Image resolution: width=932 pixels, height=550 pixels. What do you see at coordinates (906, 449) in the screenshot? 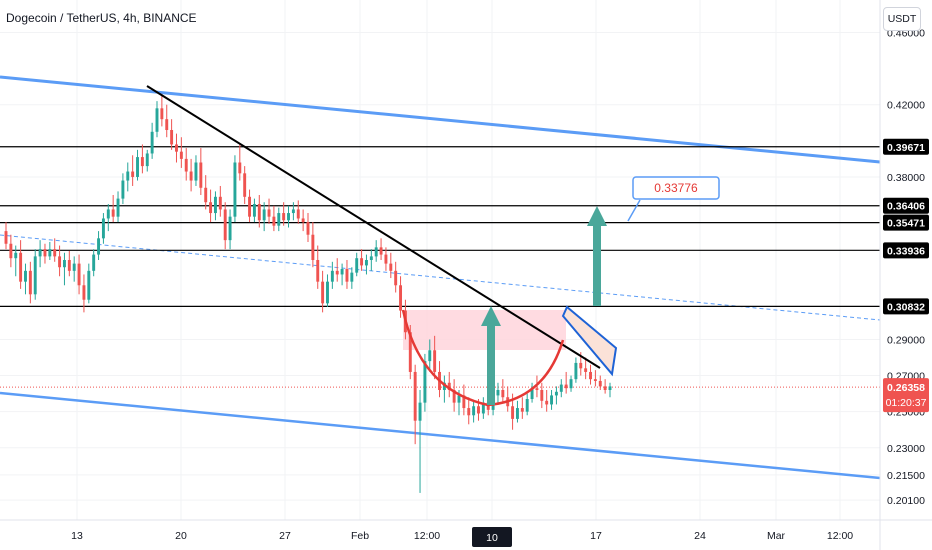
I see `price-tick-label-6: 0.23000` at bounding box center [906, 449].